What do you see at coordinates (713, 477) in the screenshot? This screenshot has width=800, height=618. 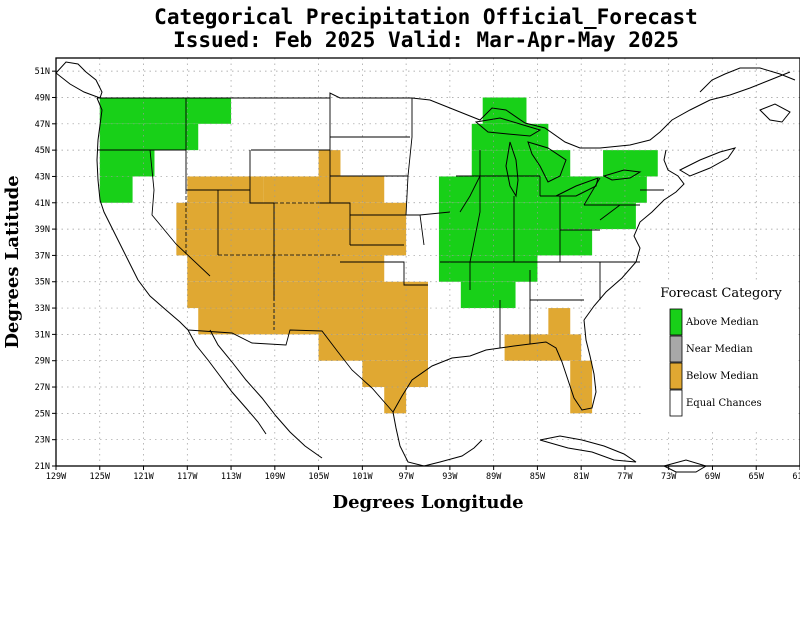 I see `lon-tick-label: 69W` at bounding box center [713, 477].